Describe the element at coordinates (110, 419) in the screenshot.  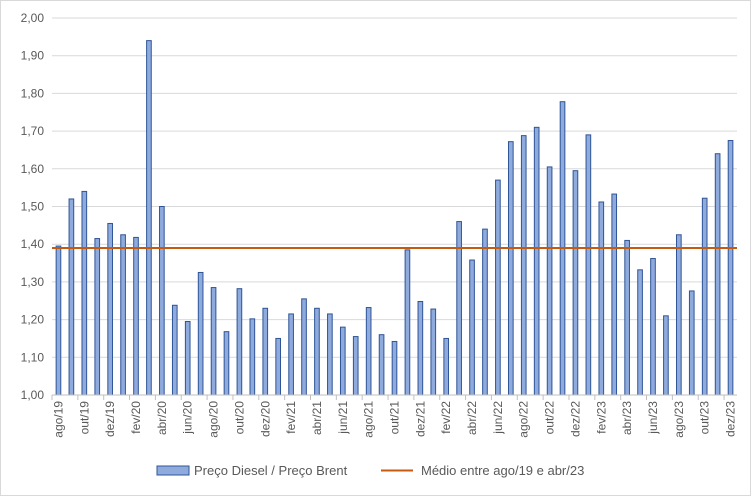
I see `x-tick-label: dez/19` at that location.